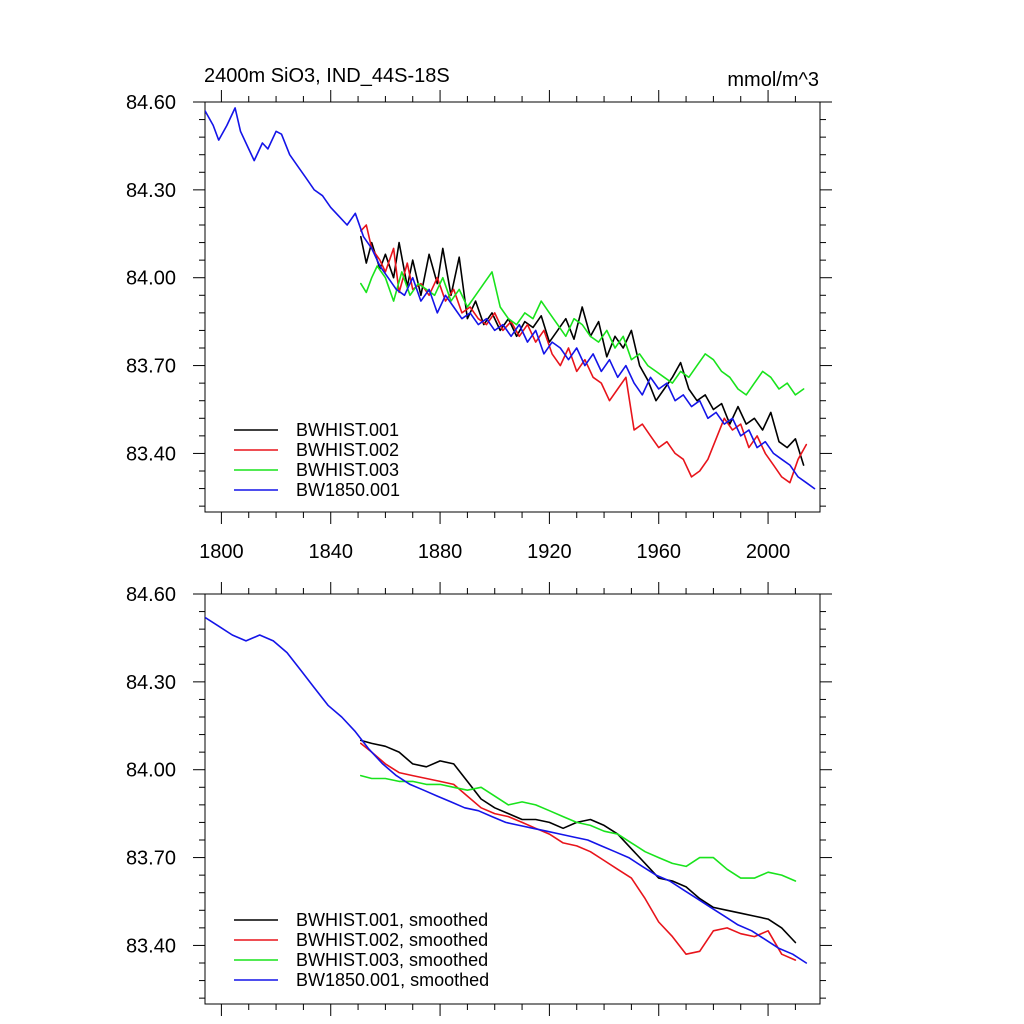  I want to click on bottom-y-tick-label: 84.00, so click(151, 771).